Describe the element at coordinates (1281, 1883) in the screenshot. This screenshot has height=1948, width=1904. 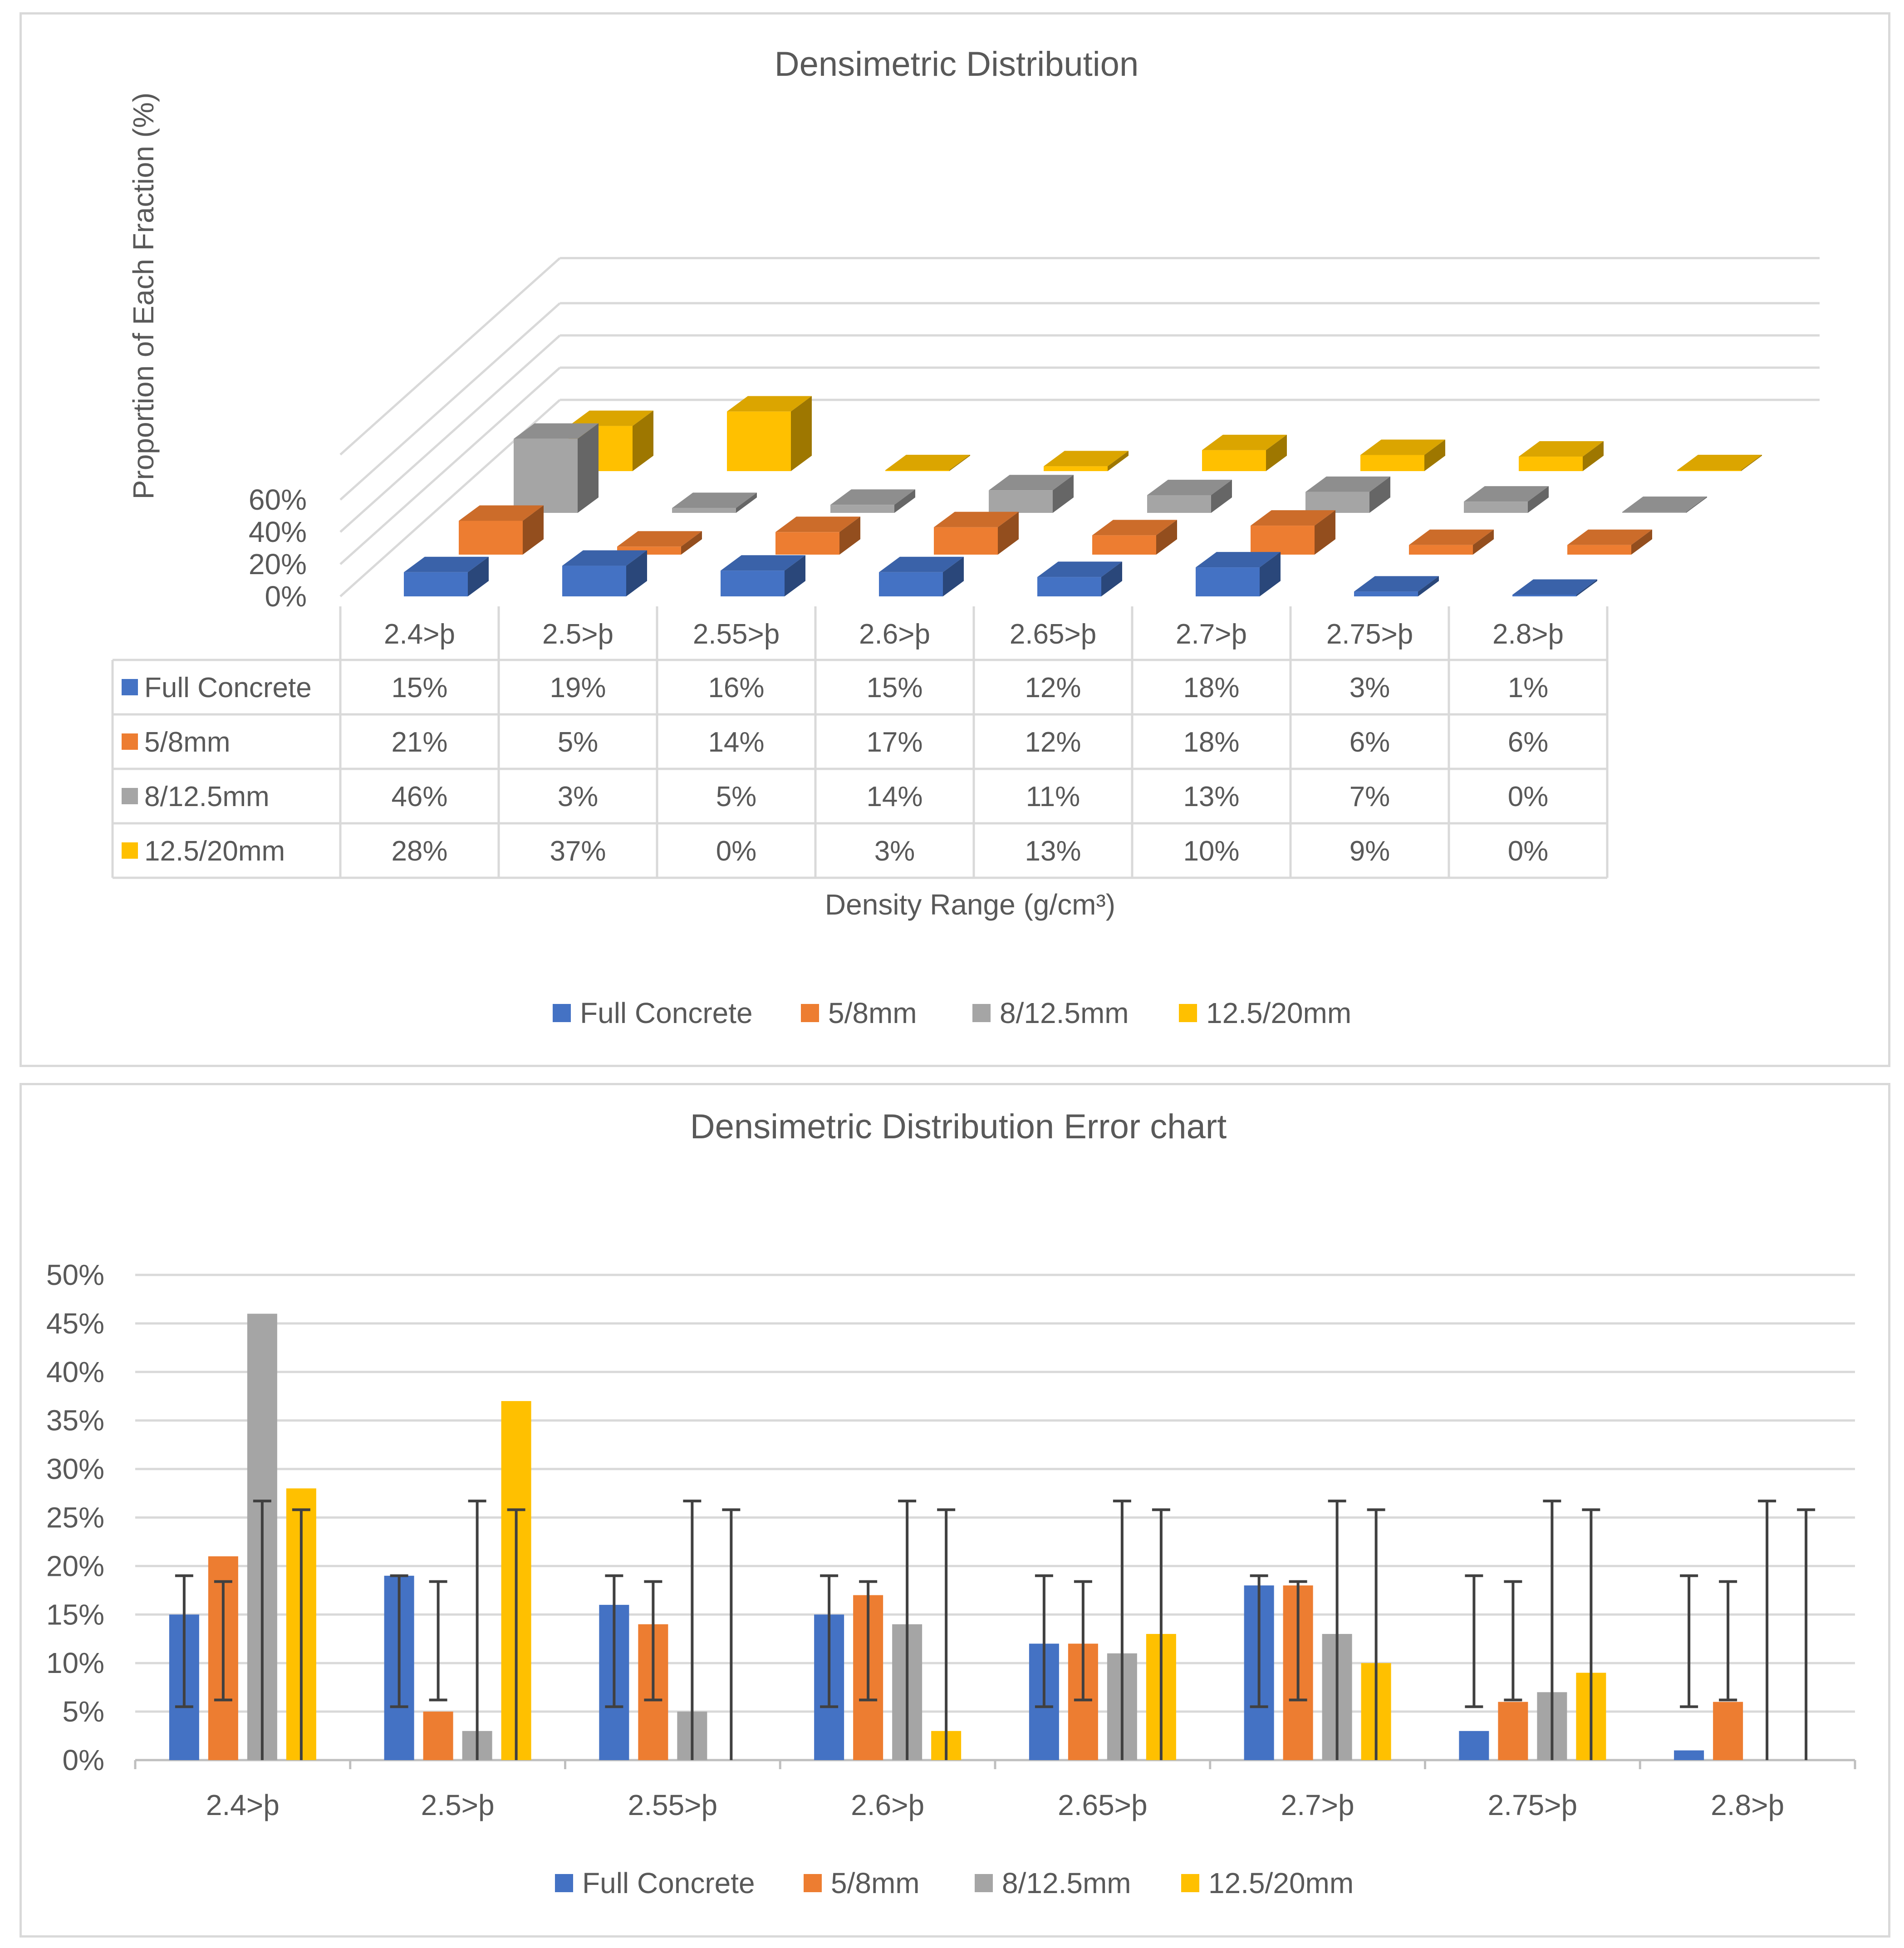
I see `legend-label: 12.5/20mm` at that location.